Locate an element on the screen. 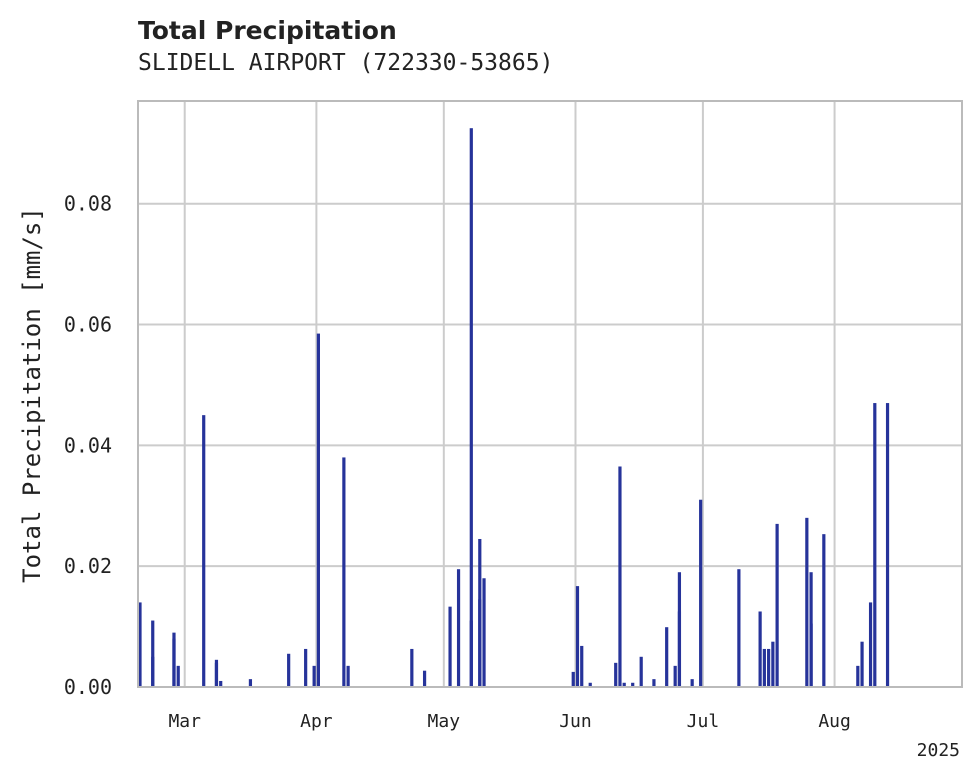 This screenshot has height=783, width=980. x-tick-label: Jul is located at coordinates (703, 721).